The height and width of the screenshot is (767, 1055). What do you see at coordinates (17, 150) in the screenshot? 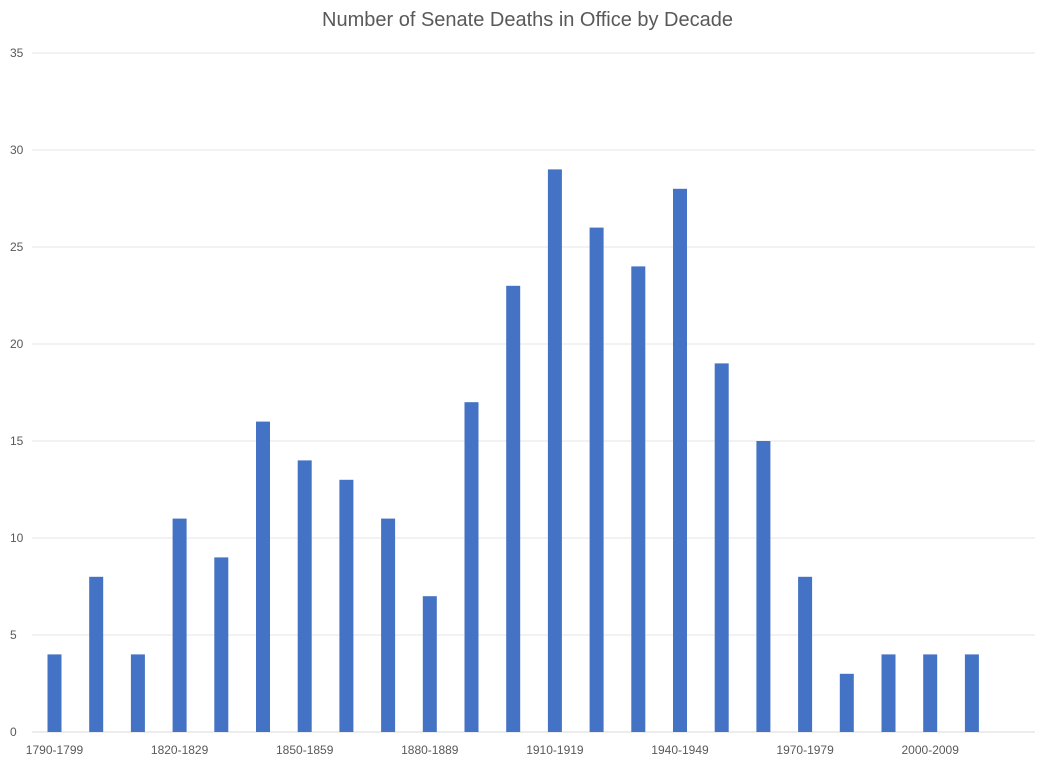
I see `y-tick-label: 30` at bounding box center [17, 150].